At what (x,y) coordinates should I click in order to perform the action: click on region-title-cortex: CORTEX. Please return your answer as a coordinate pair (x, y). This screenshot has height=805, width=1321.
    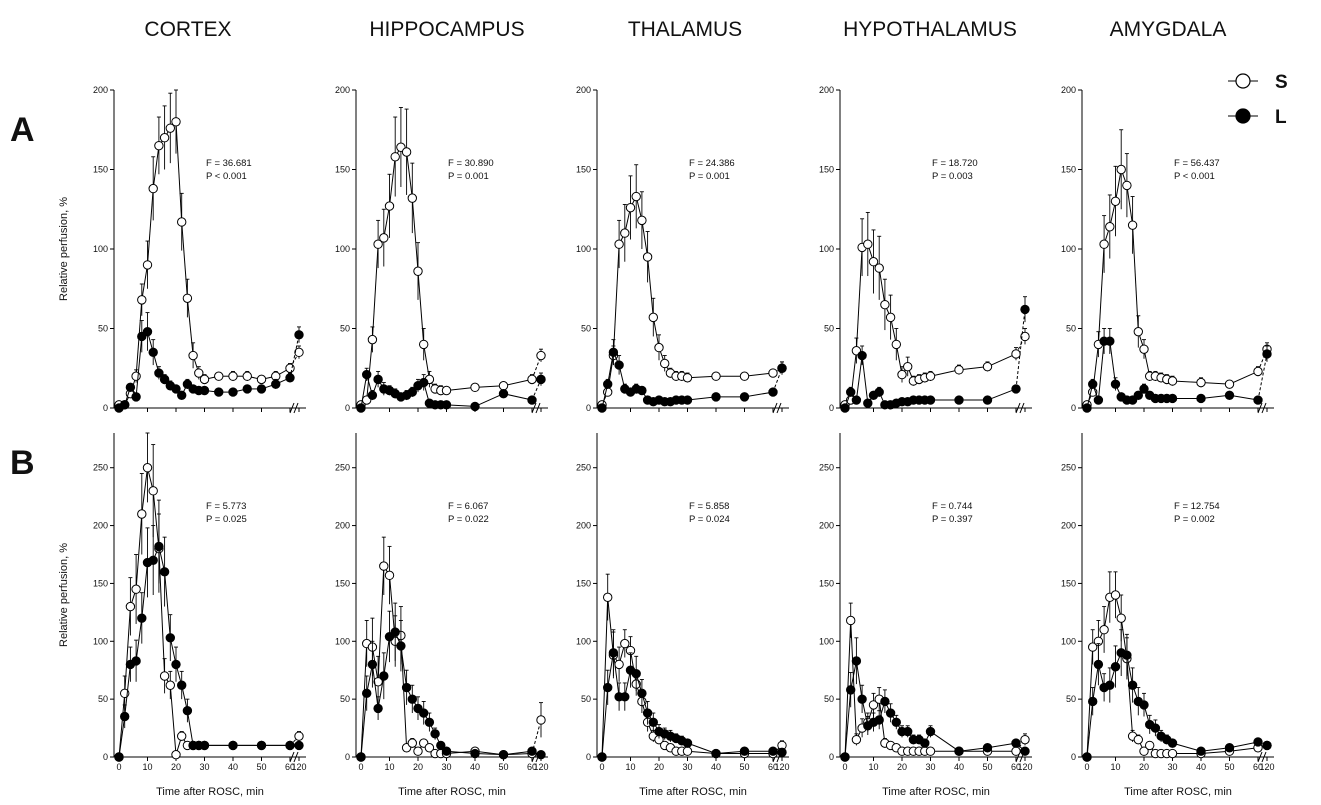
    Looking at the image, I should click on (187, 29).